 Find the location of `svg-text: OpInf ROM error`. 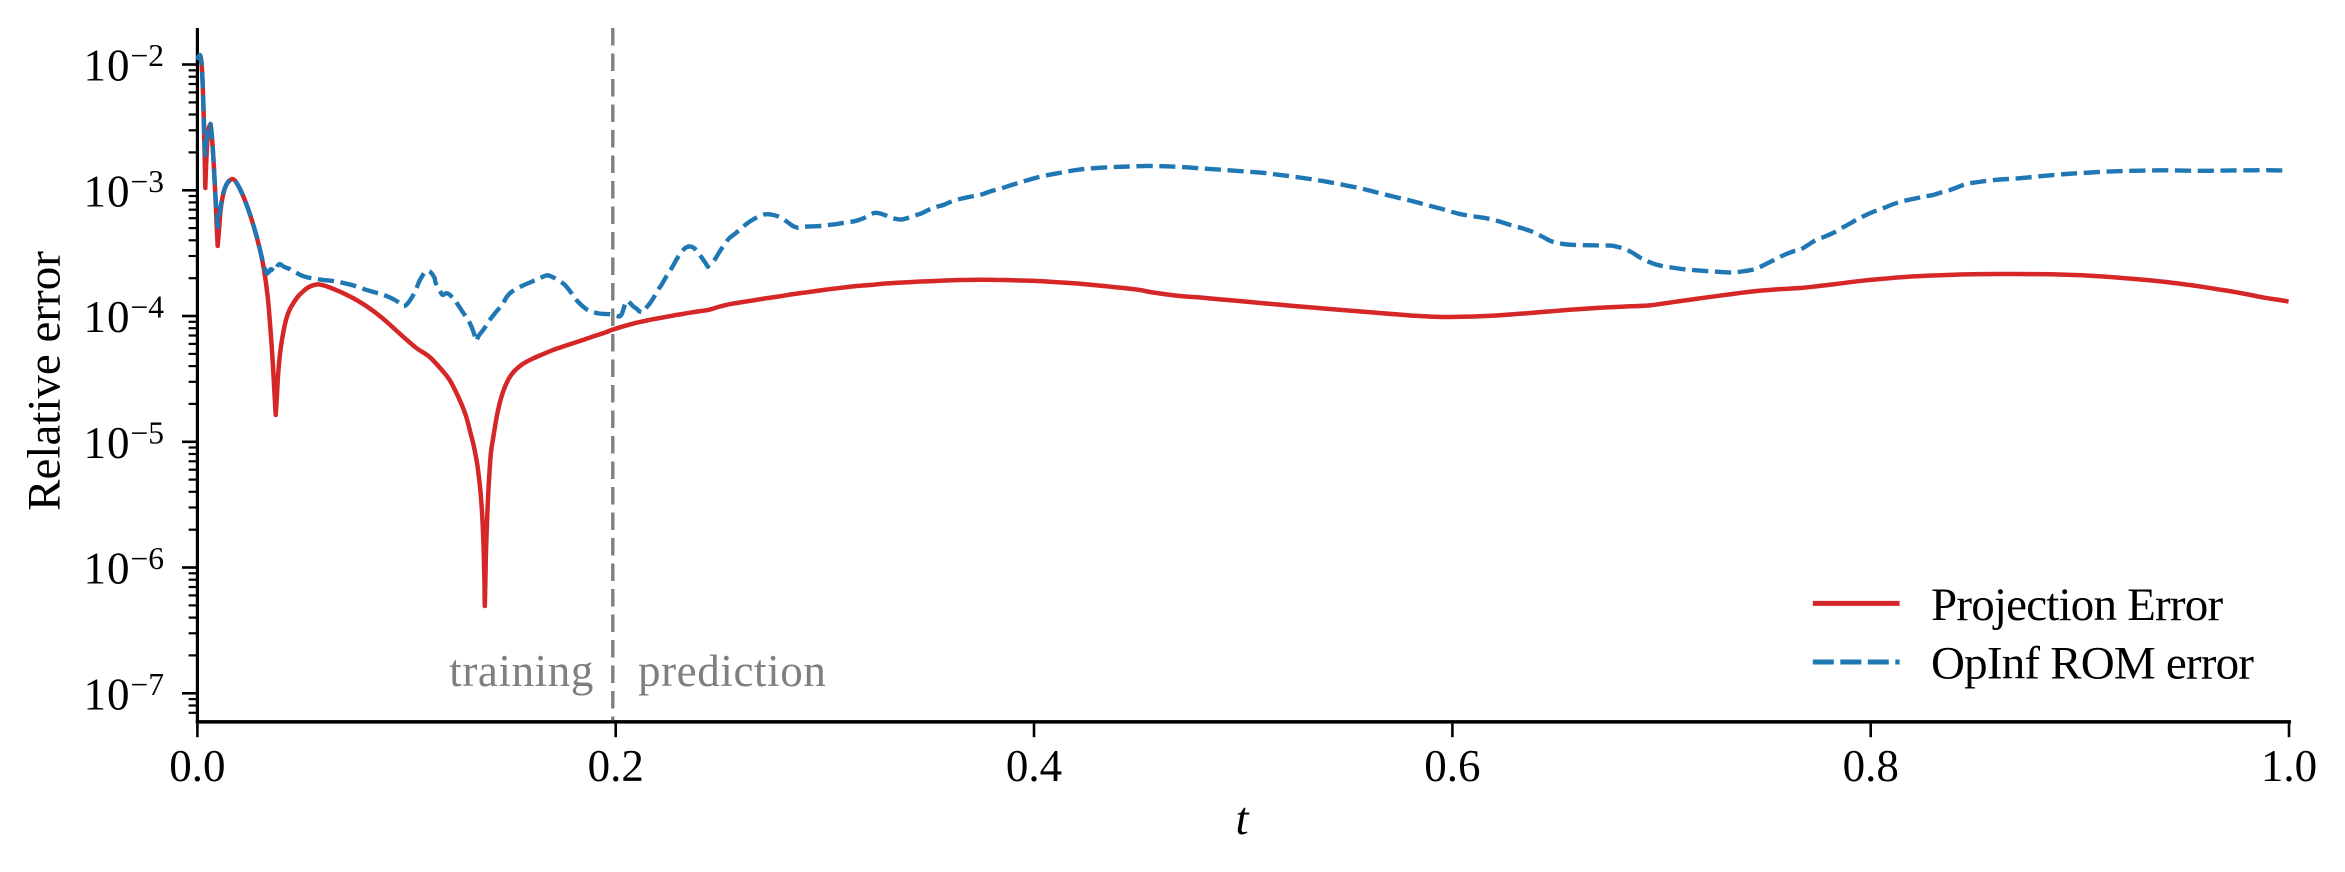

svg-text: OpInf ROM error is located at coordinates (2092, 664).